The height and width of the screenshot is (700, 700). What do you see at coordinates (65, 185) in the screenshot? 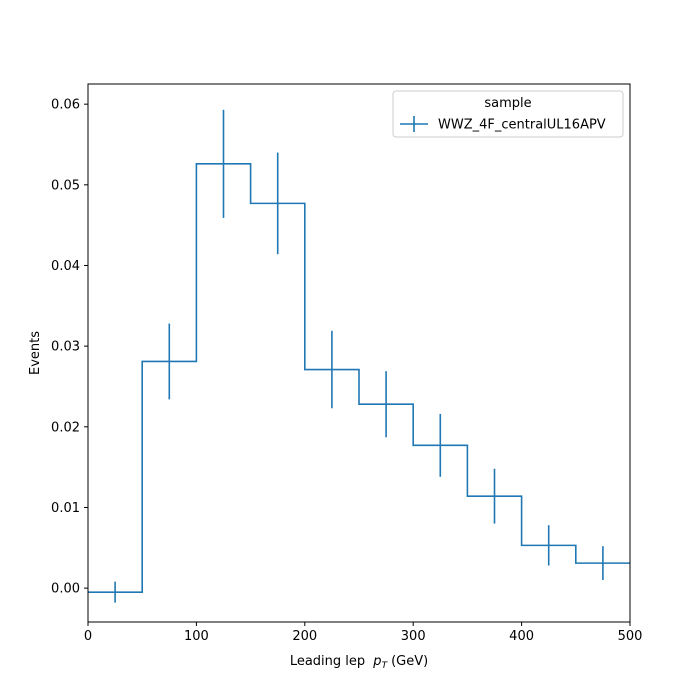
I see `y-tick-label: 0.05` at bounding box center [65, 185].